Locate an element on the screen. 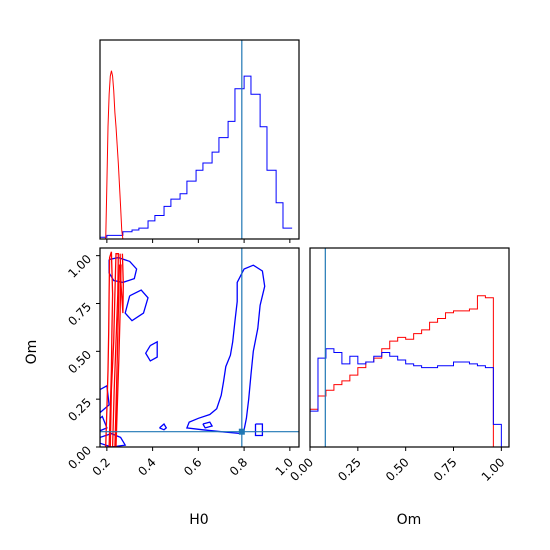  hist-om-frame is located at coordinates (409, 347).